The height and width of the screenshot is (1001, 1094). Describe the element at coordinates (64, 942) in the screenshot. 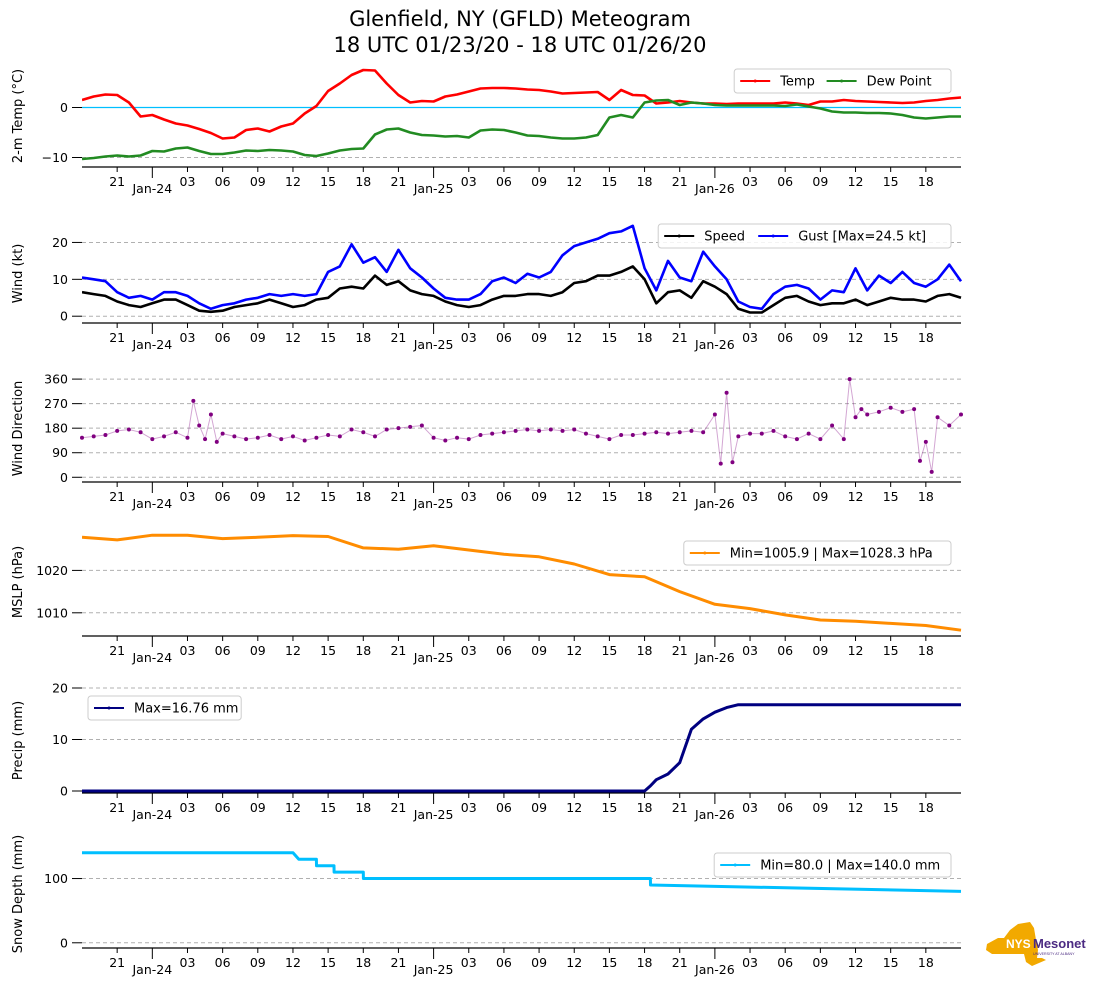

I see `y-tick-label: 0` at that location.